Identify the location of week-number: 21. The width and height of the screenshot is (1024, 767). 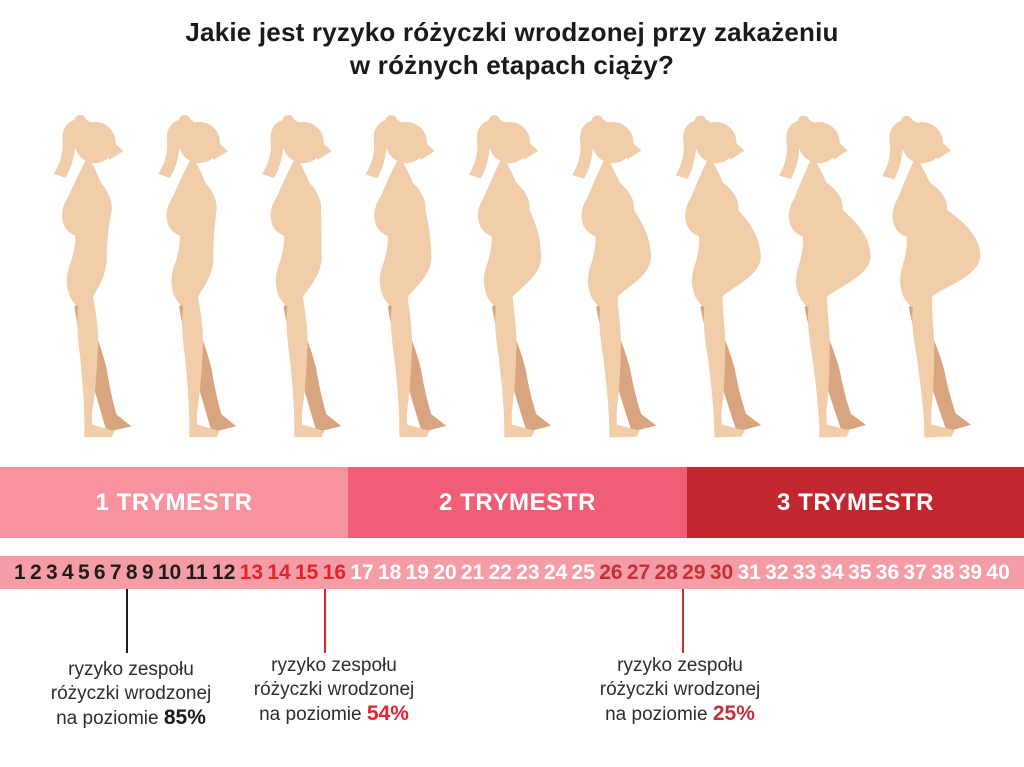
(472, 572).